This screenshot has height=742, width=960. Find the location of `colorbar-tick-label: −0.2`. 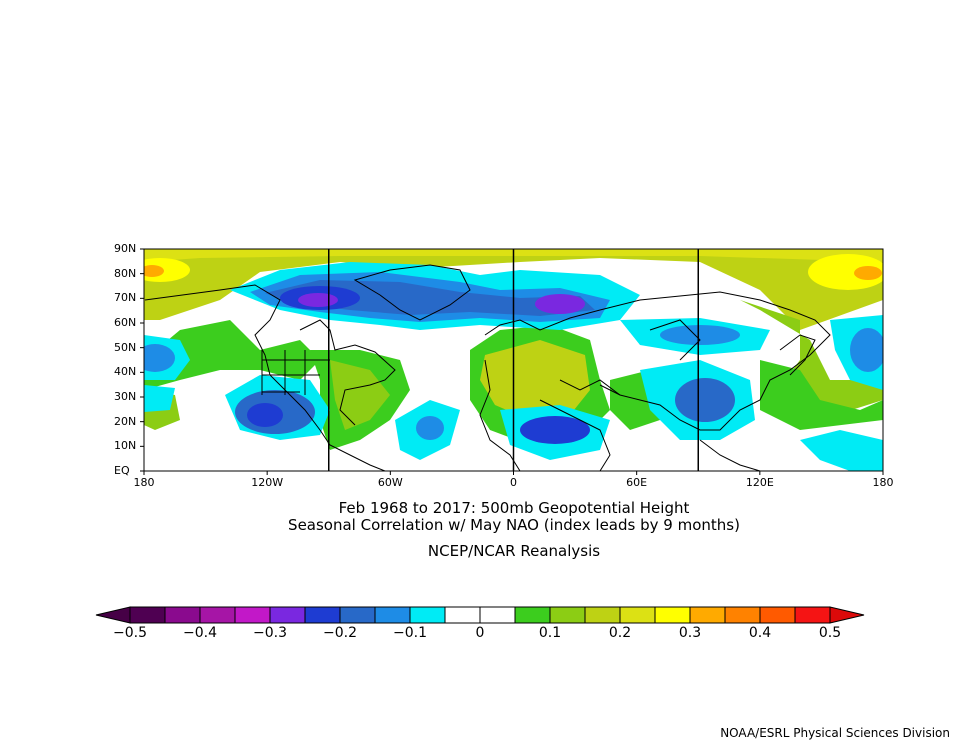

colorbar-tick-label: −0.2 is located at coordinates (340, 633).